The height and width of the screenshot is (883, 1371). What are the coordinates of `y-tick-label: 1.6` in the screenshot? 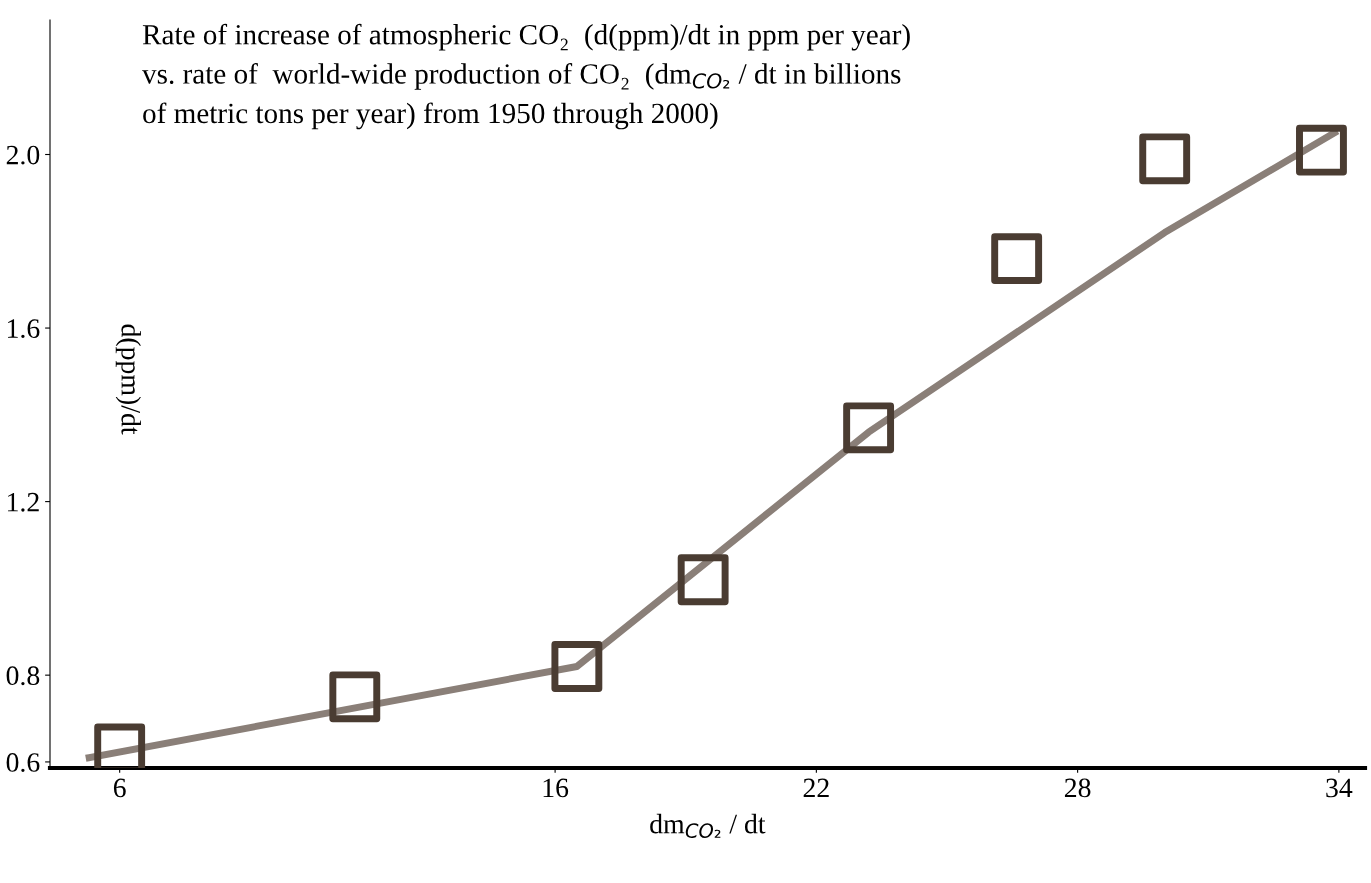 It's located at (24, 329).